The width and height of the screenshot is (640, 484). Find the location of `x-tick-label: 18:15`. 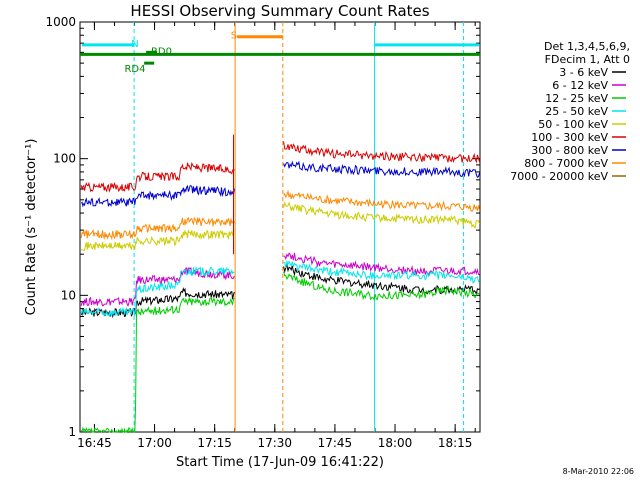

x-tick-label: 18:15 is located at coordinates (455, 443).